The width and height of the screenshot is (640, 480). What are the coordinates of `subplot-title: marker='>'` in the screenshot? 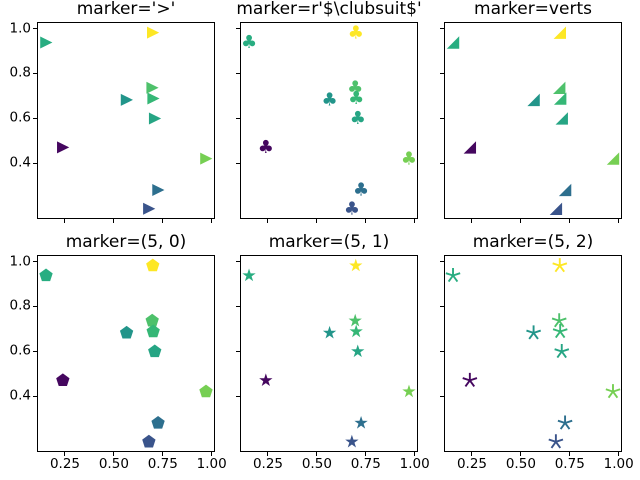 It's located at (126, 9).